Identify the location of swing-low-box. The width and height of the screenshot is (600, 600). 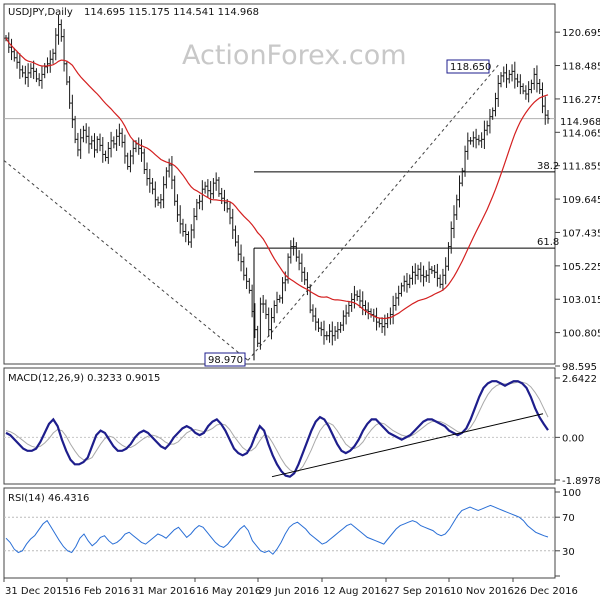
(225, 359).